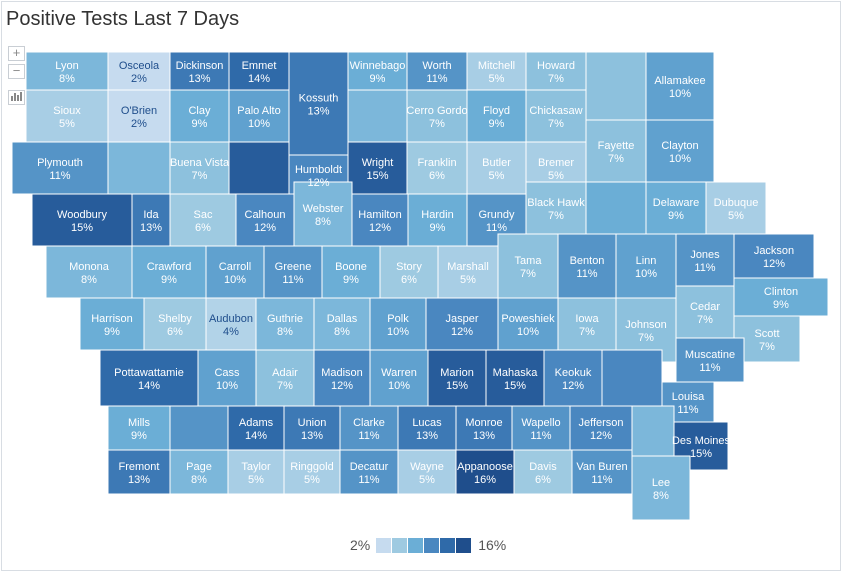  What do you see at coordinates (199, 428) in the screenshot?
I see `county-montgomery` at bounding box center [199, 428].